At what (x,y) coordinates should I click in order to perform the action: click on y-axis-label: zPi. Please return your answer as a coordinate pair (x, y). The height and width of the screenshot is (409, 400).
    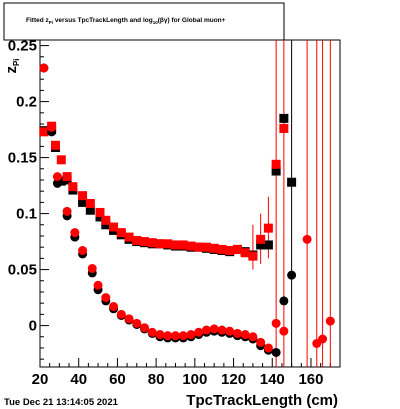
    Looking at the image, I should click on (12, 65).